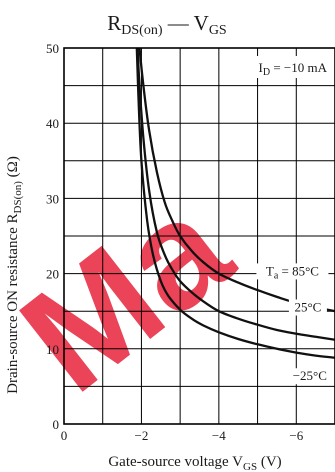 This screenshot has width=335, height=472. Describe the element at coordinates (296, 435) in the screenshot. I see `x-tick-label: −6` at that location.